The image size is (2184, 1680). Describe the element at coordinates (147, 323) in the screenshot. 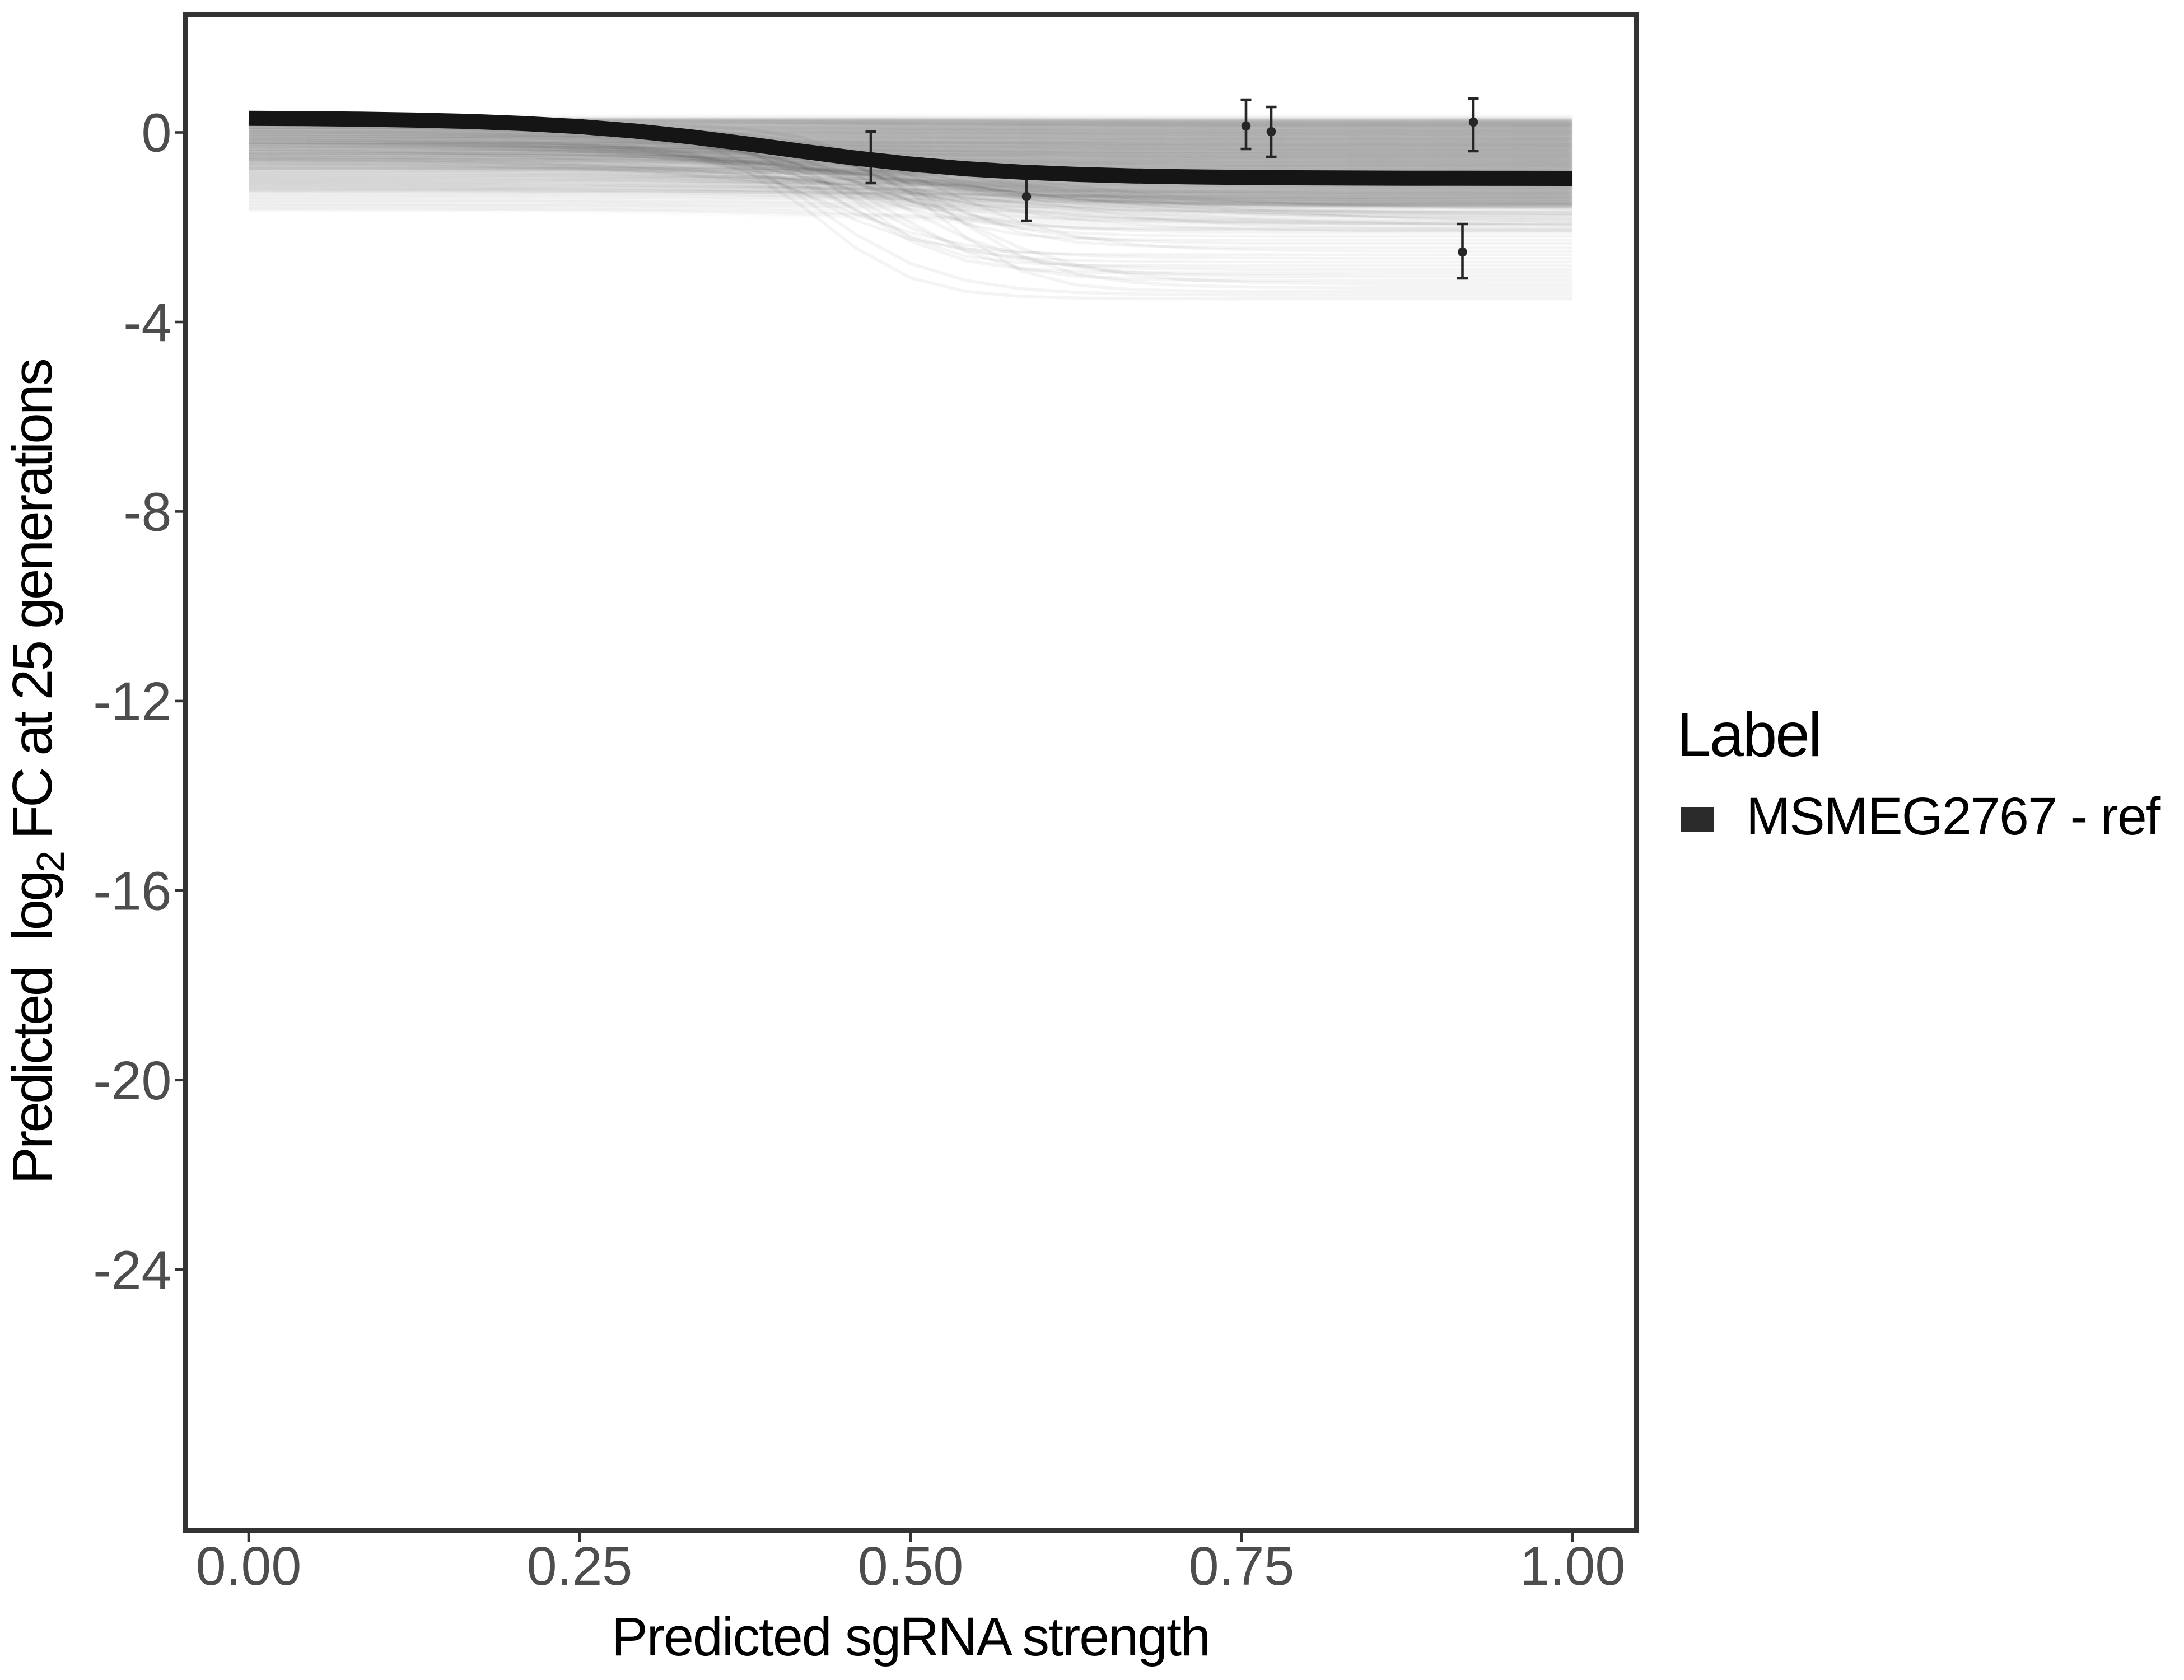

I see `svg-text: -4` at that location.